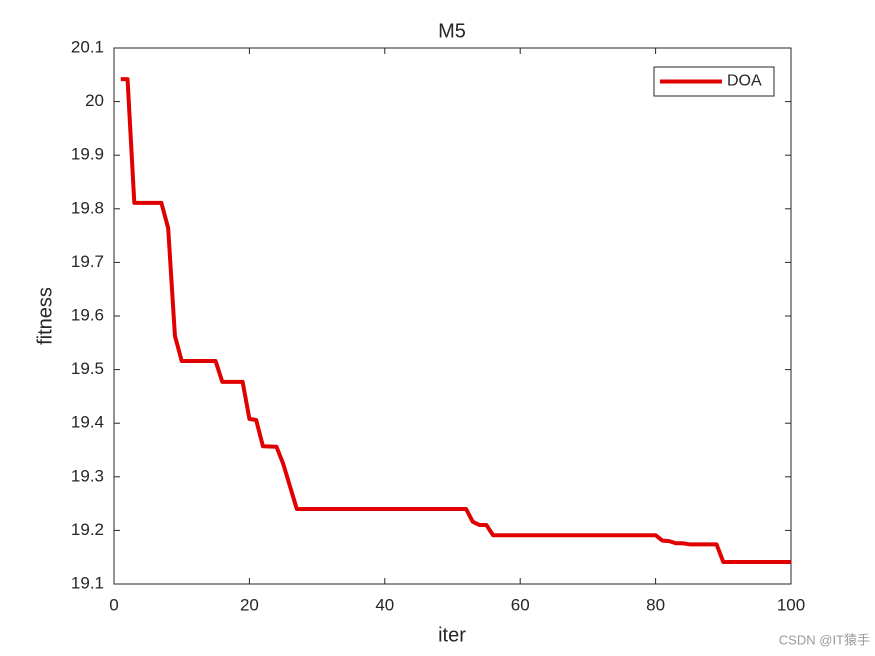  What do you see at coordinates (384, 604) in the screenshot?
I see `x-tick-label: 40` at bounding box center [384, 604].